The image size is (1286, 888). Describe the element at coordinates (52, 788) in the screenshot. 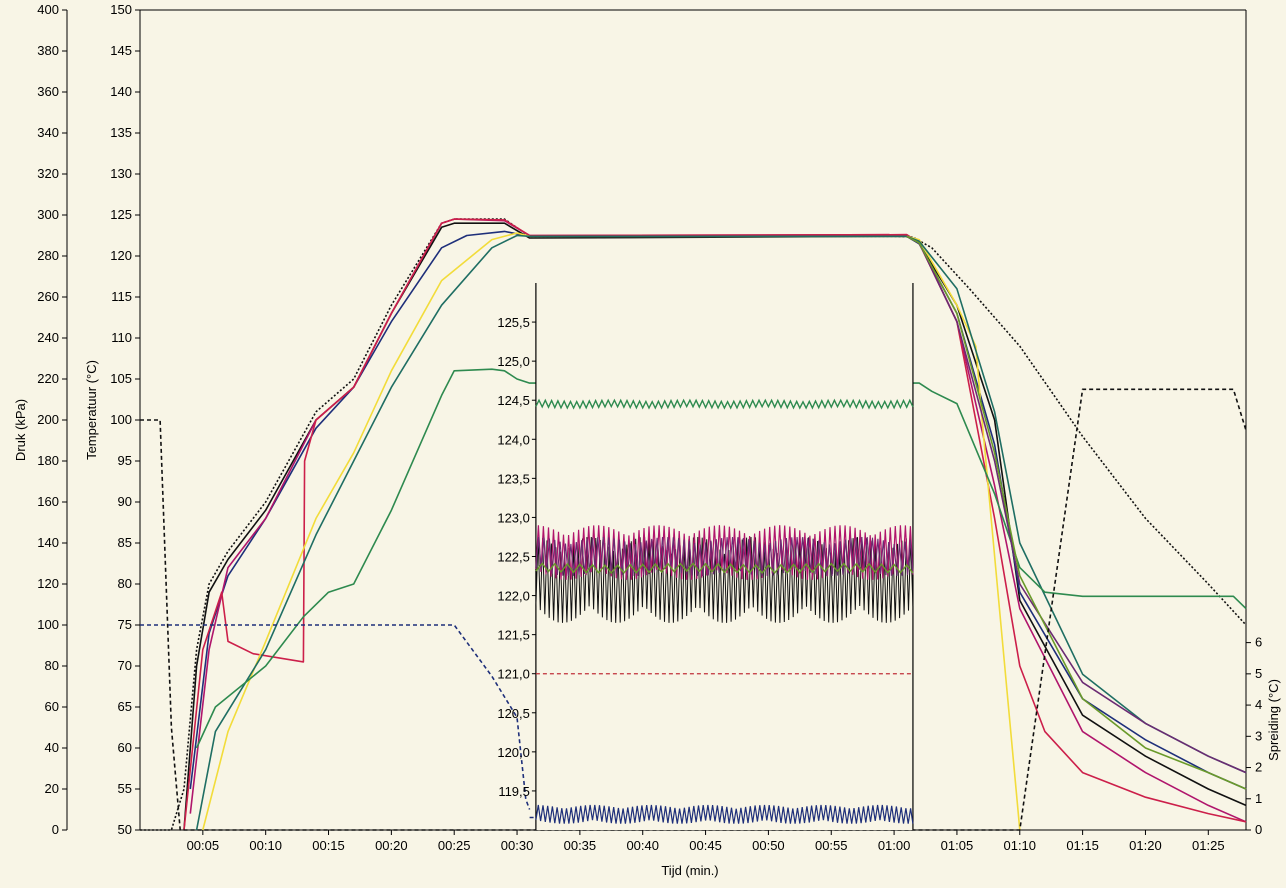

I see `pressure-tick-label: 20` at that location.